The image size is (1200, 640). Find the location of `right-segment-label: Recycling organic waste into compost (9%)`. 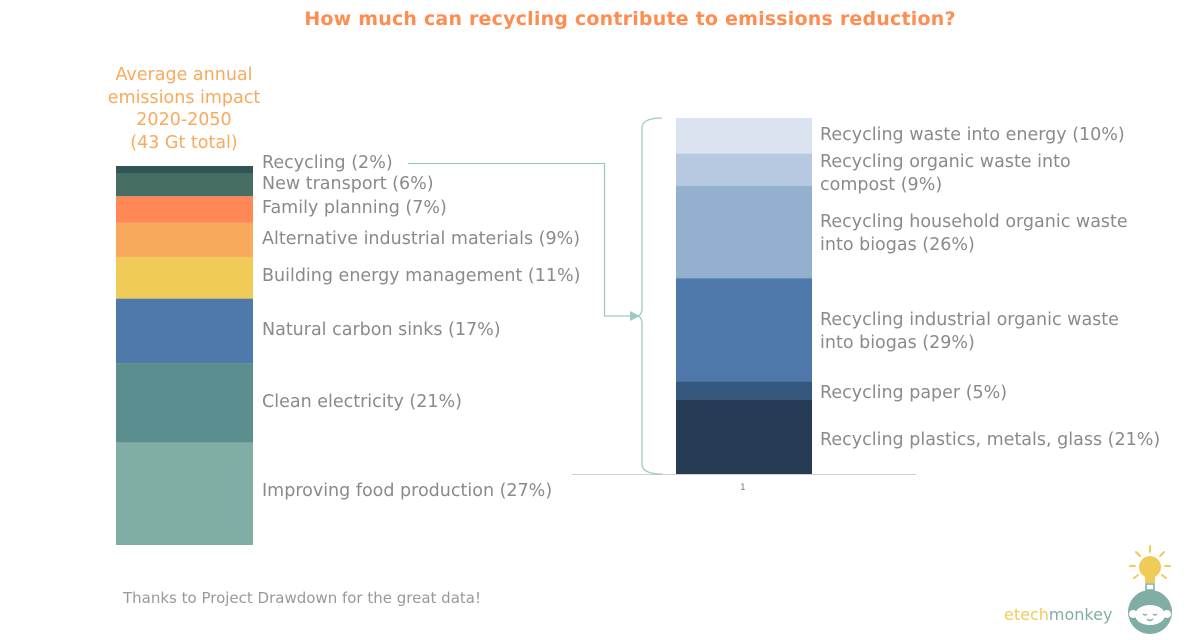

right-segment-label: Recycling organic waste into compost (9%) is located at coordinates (945, 173).